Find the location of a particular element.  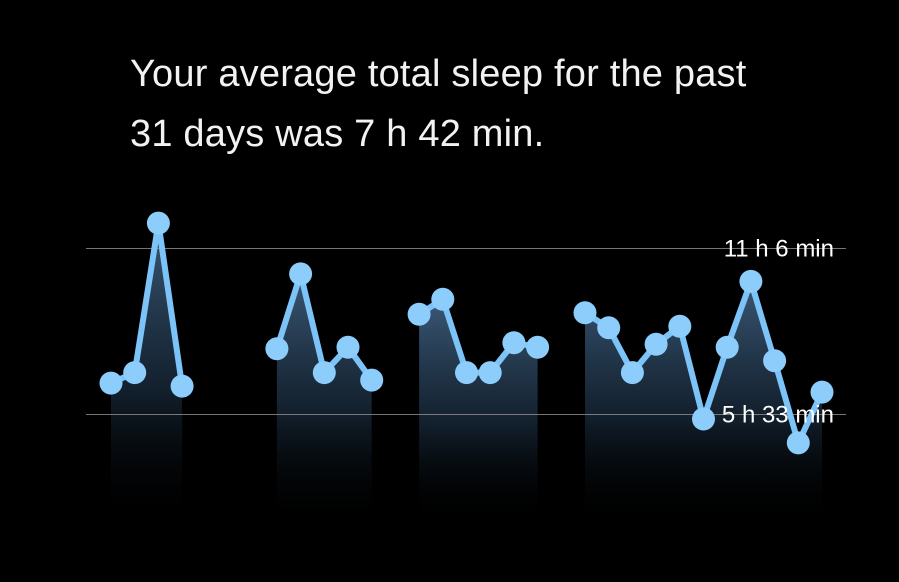

chart-reference-labels: 11 h 6 min 5 h 33 min is located at coordinates (778, 332).